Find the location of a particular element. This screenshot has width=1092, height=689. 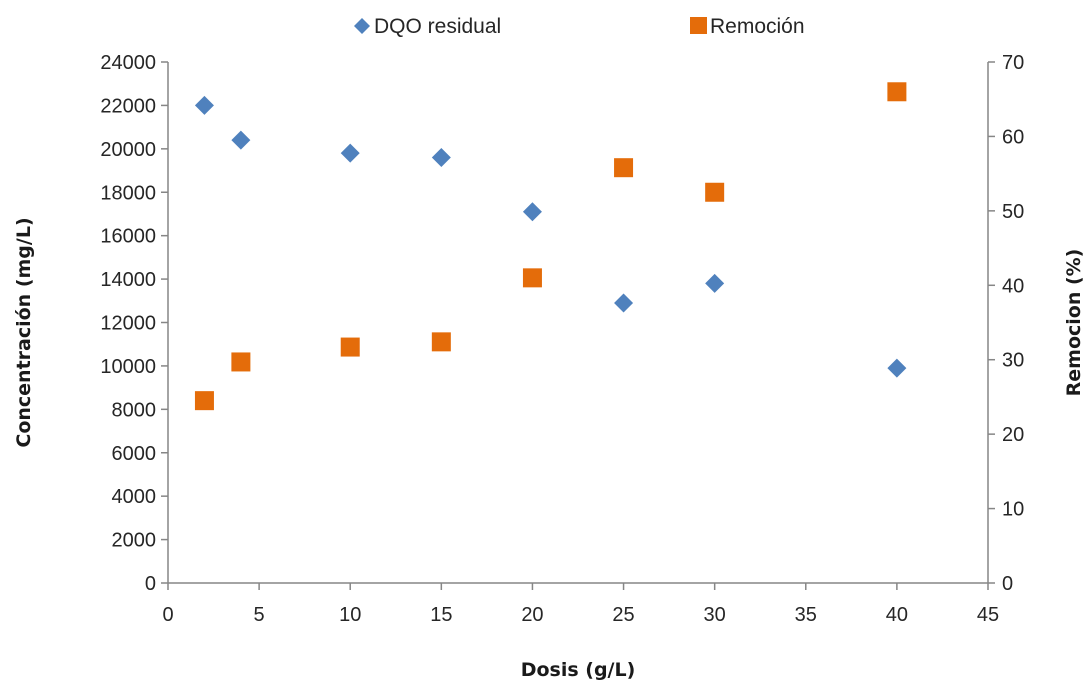

y2-tick-label: 10 is located at coordinates (1013, 510).